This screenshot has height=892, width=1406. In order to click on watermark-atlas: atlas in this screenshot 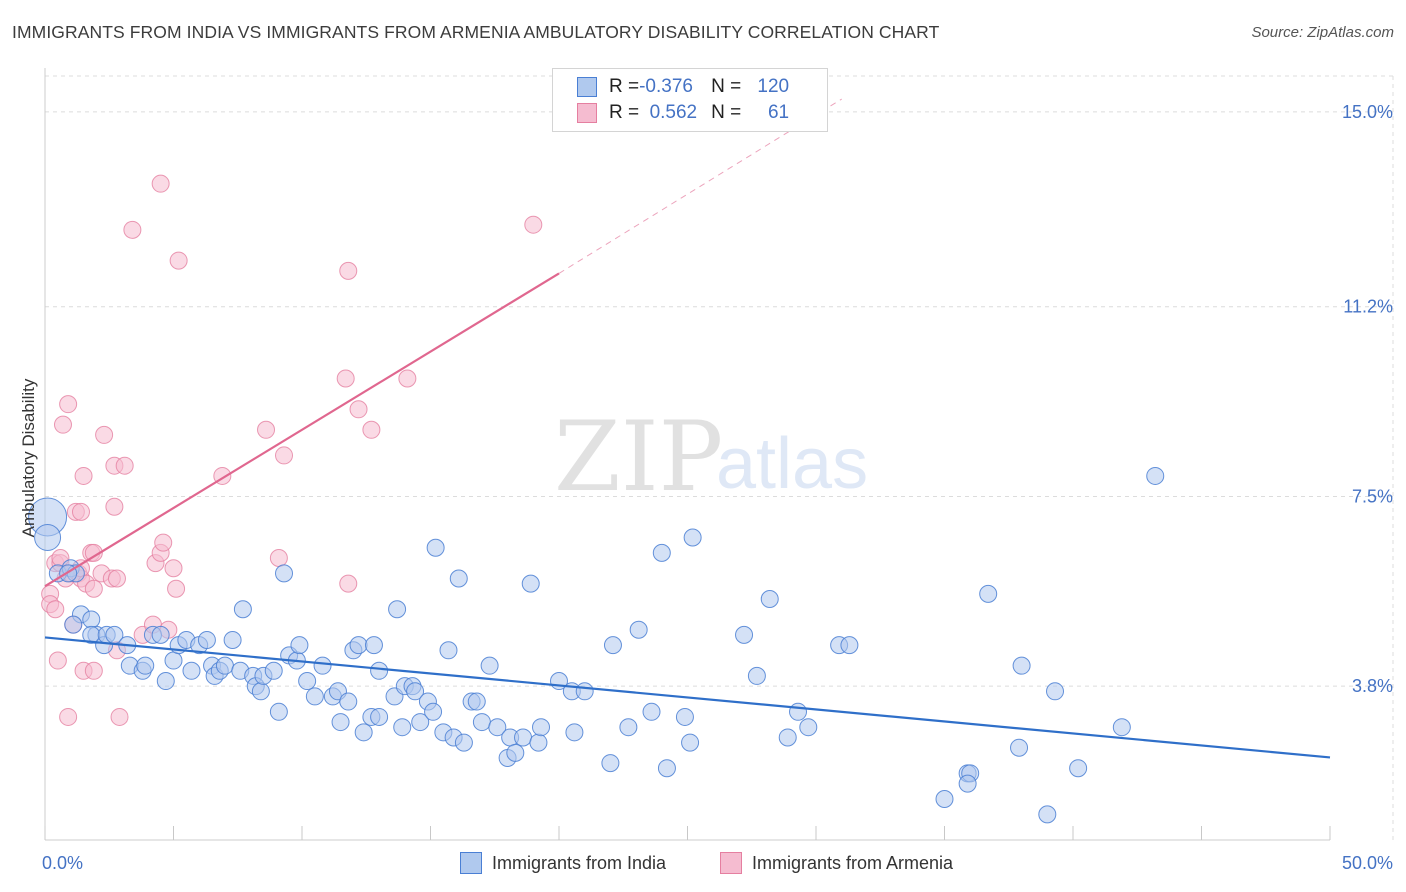, I will do `click(792, 464)`.